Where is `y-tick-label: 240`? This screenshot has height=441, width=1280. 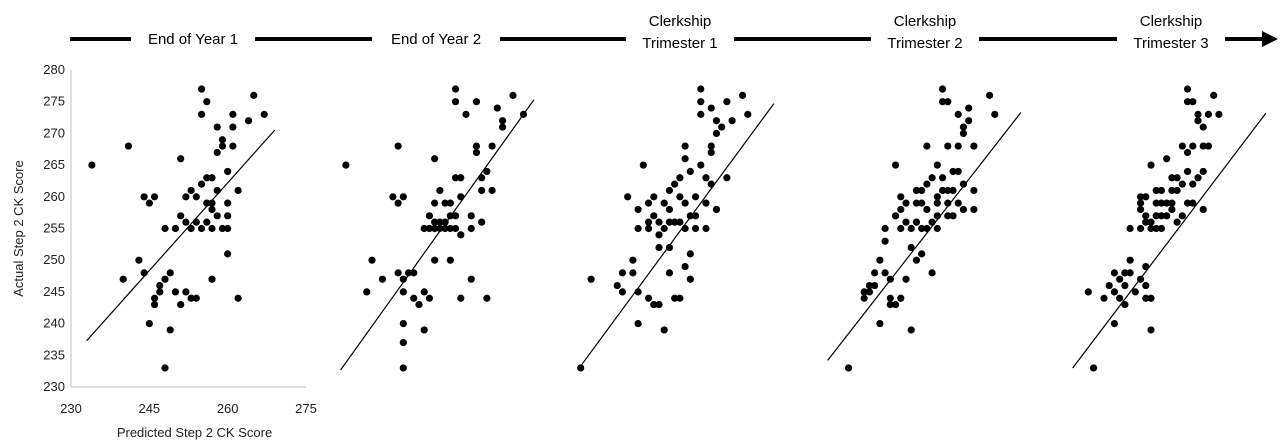 y-tick-label: 240 is located at coordinates (54, 323).